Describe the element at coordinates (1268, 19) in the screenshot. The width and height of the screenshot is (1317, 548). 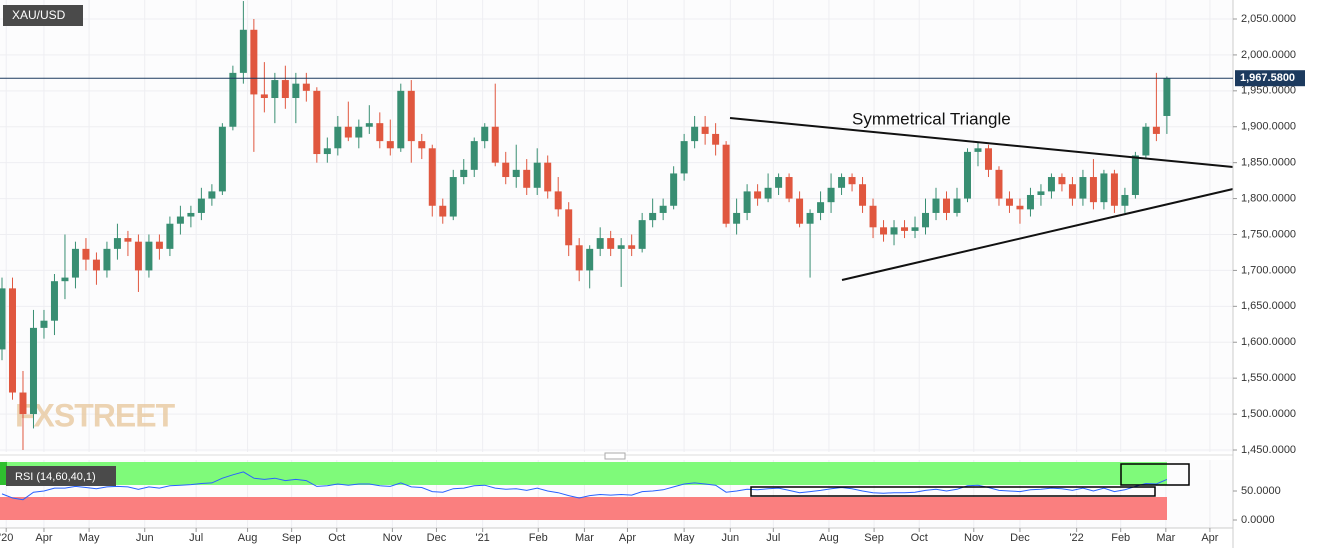
I see `y-tick-label: 2,050.0000` at that location.